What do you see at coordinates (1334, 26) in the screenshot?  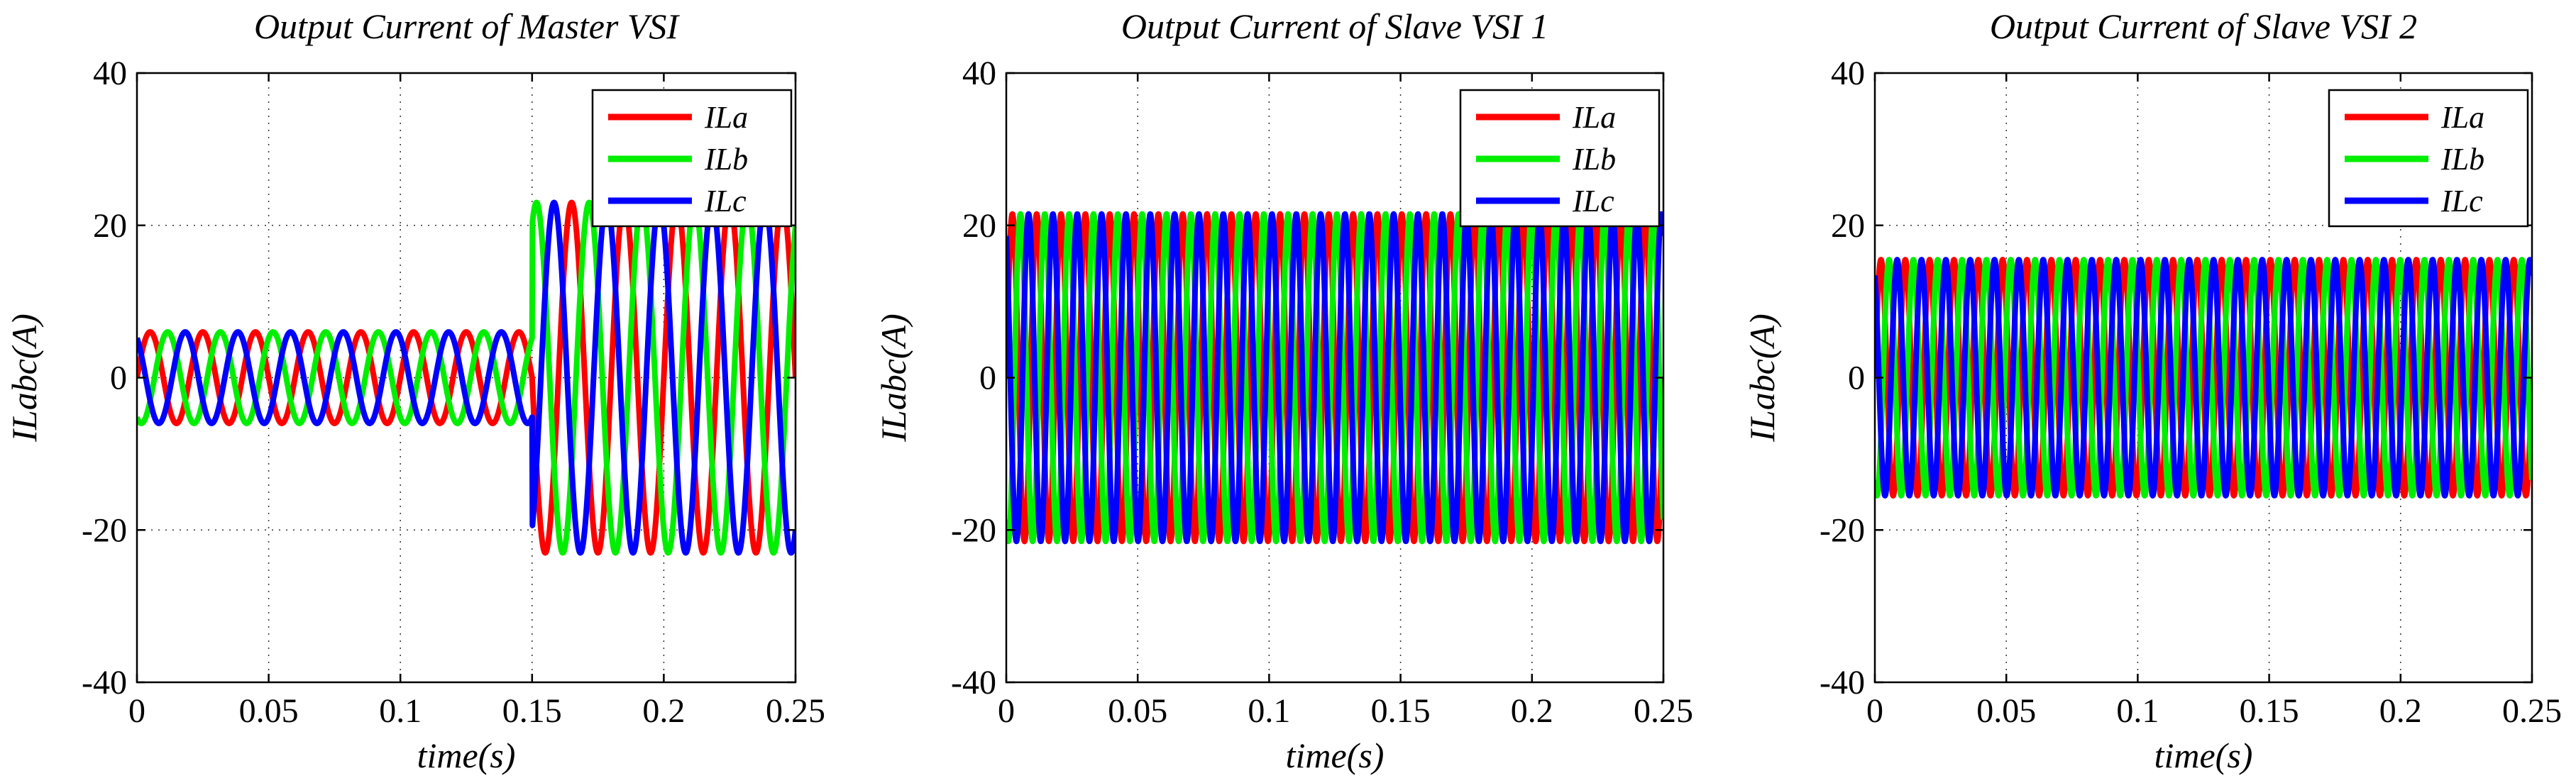 I see `chart-title: Output Current of Slave VSI 1` at bounding box center [1334, 26].